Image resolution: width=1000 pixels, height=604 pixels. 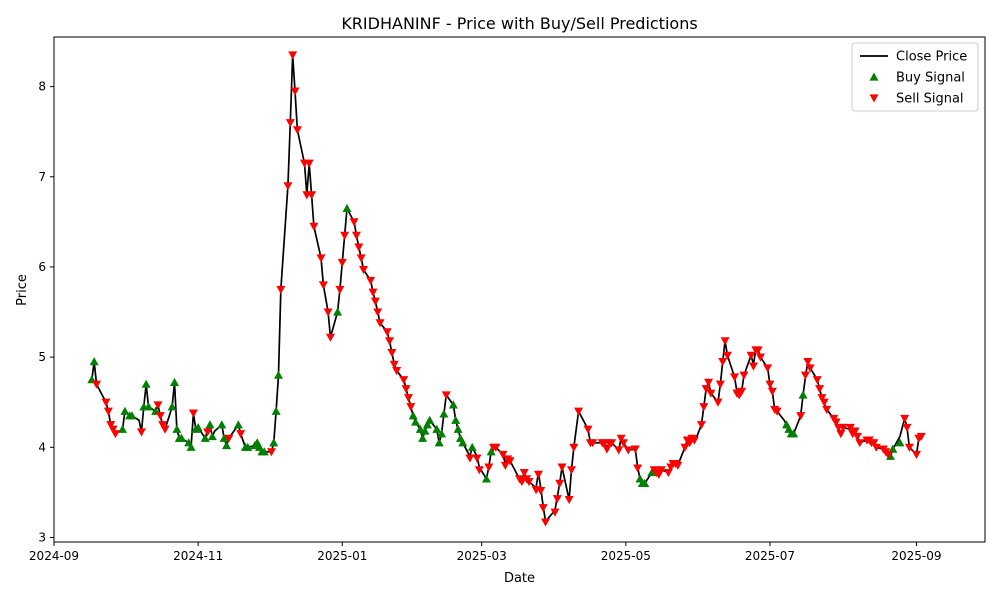 I want to click on y-tick-label: 8, so click(x=42, y=87).